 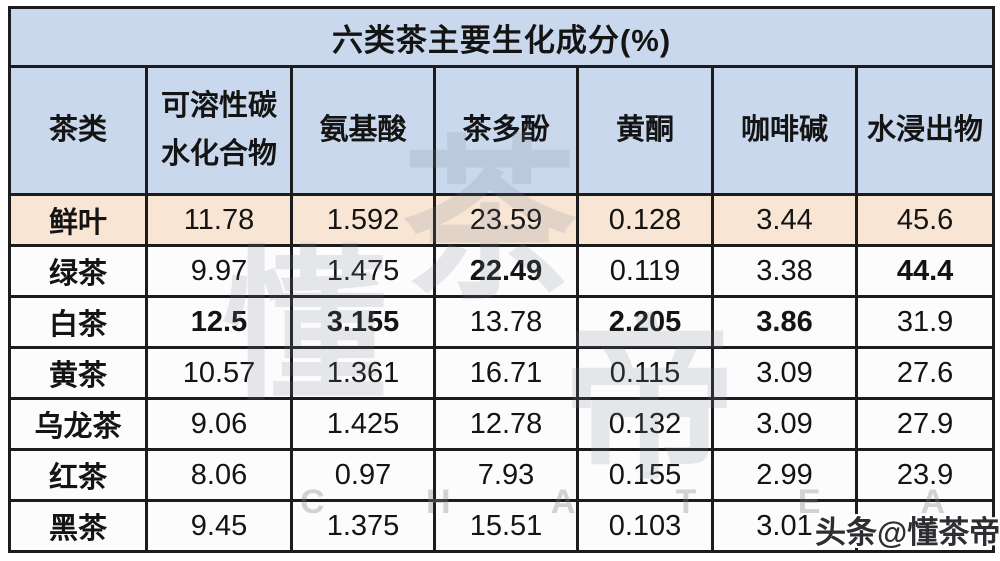 I want to click on value-cell: 3.38, so click(x=784, y=271).